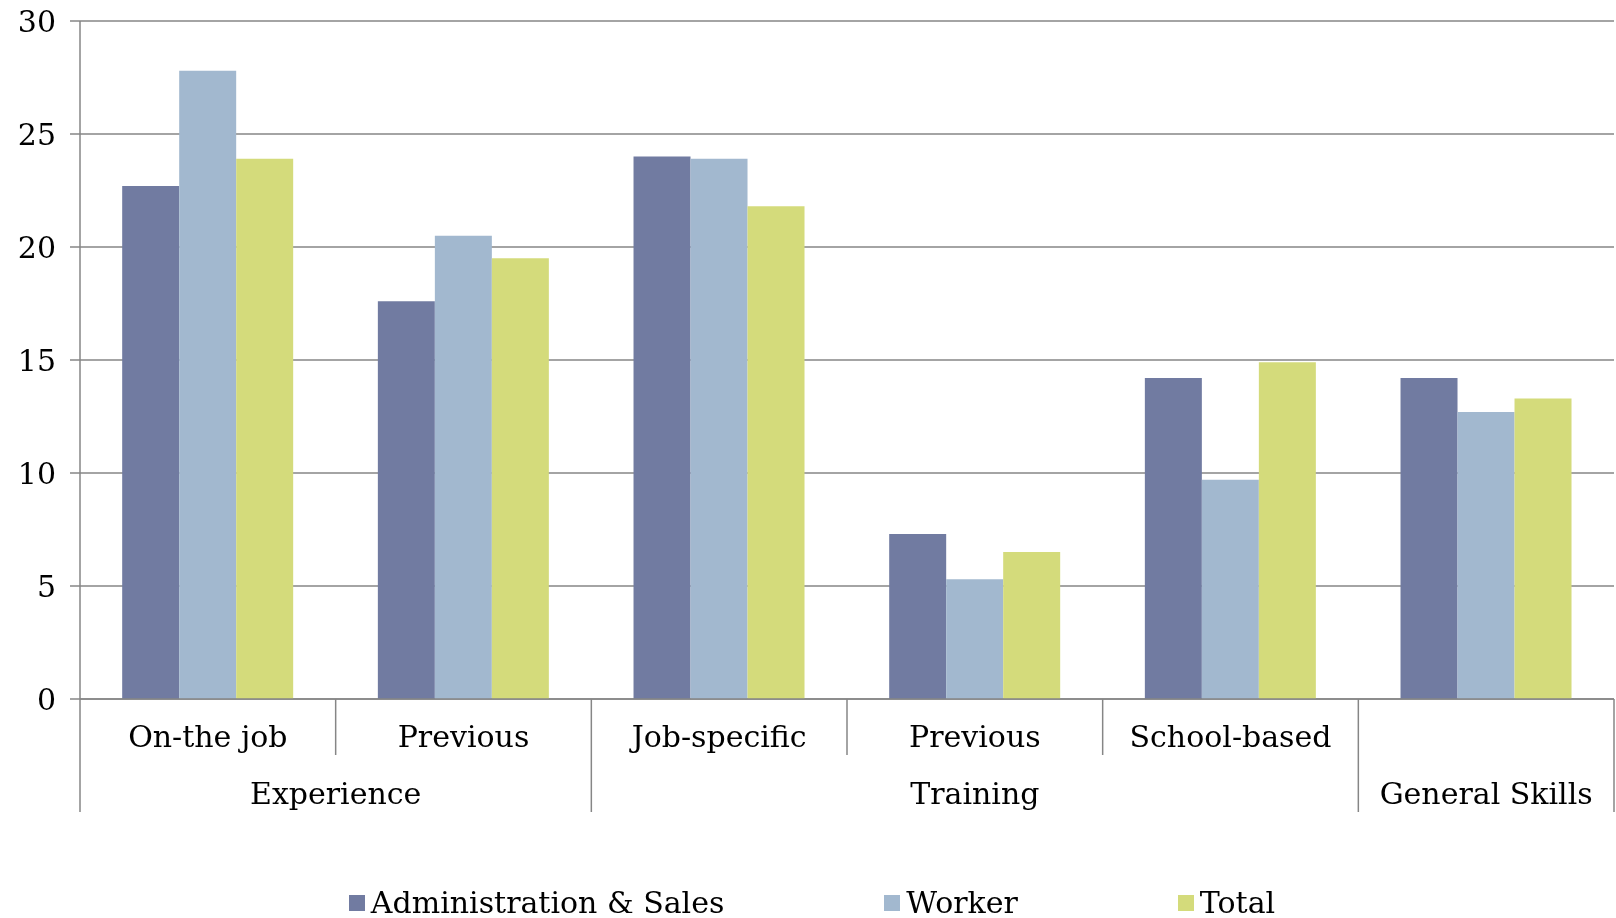 The height and width of the screenshot is (918, 1616). What do you see at coordinates (717, 736) in the screenshot?
I see `x-tick-label: Job-specific` at bounding box center [717, 736].